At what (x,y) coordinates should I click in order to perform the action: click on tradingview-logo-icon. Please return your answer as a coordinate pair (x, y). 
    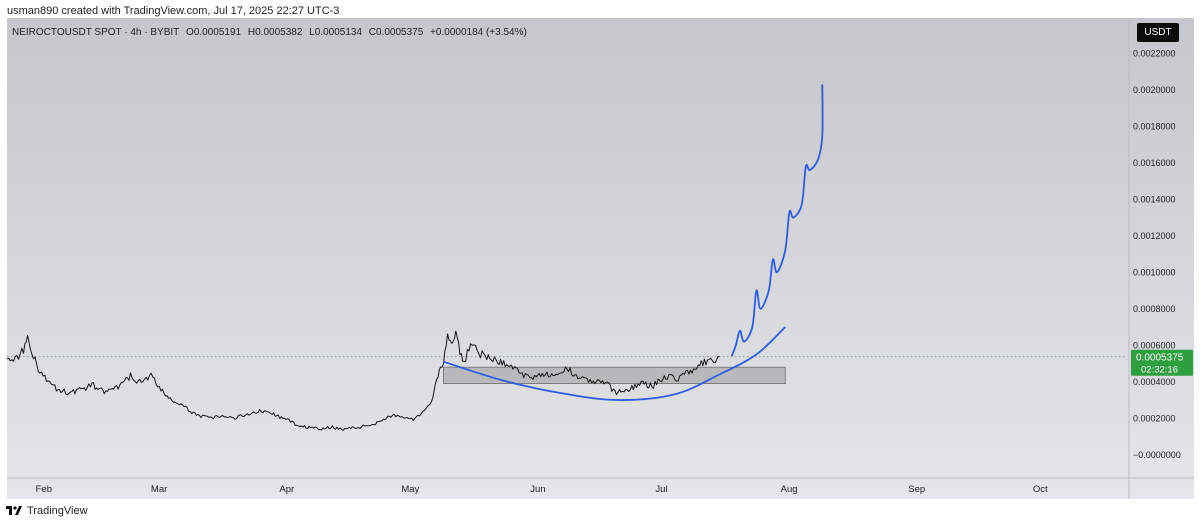
    Looking at the image, I should click on (14, 510).